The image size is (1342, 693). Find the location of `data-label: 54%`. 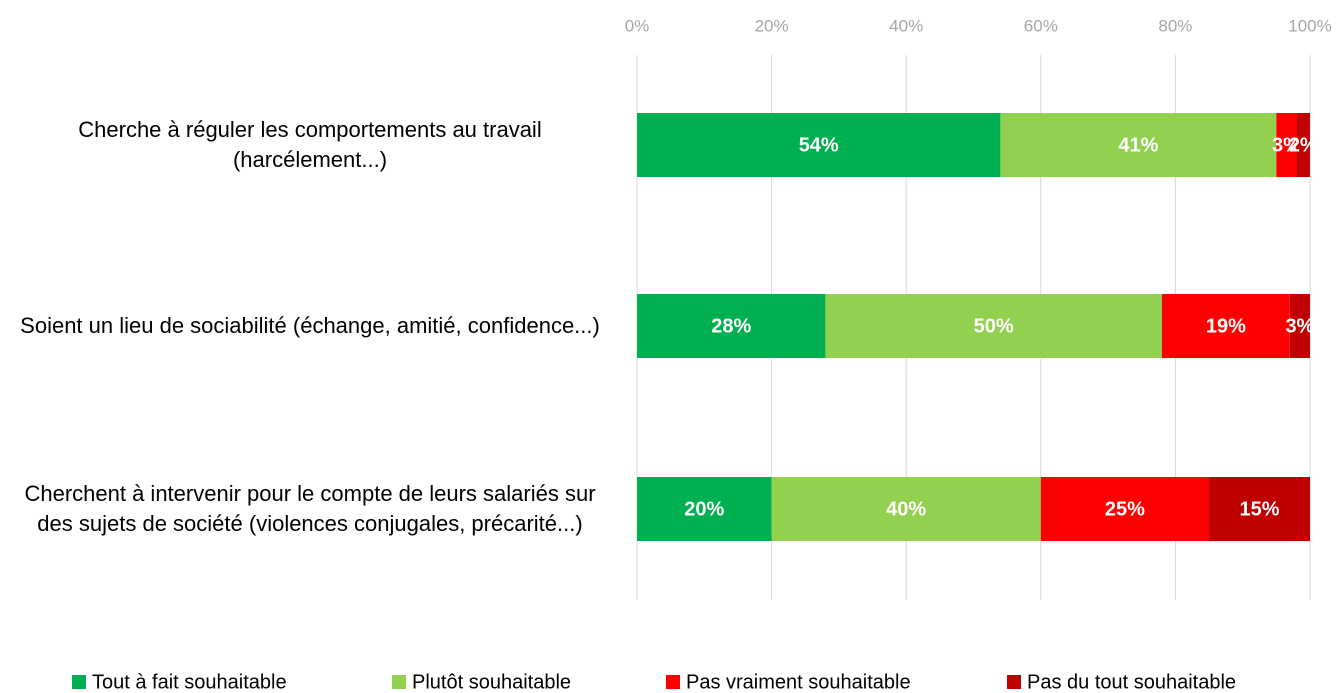

data-label: 54% is located at coordinates (819, 145).